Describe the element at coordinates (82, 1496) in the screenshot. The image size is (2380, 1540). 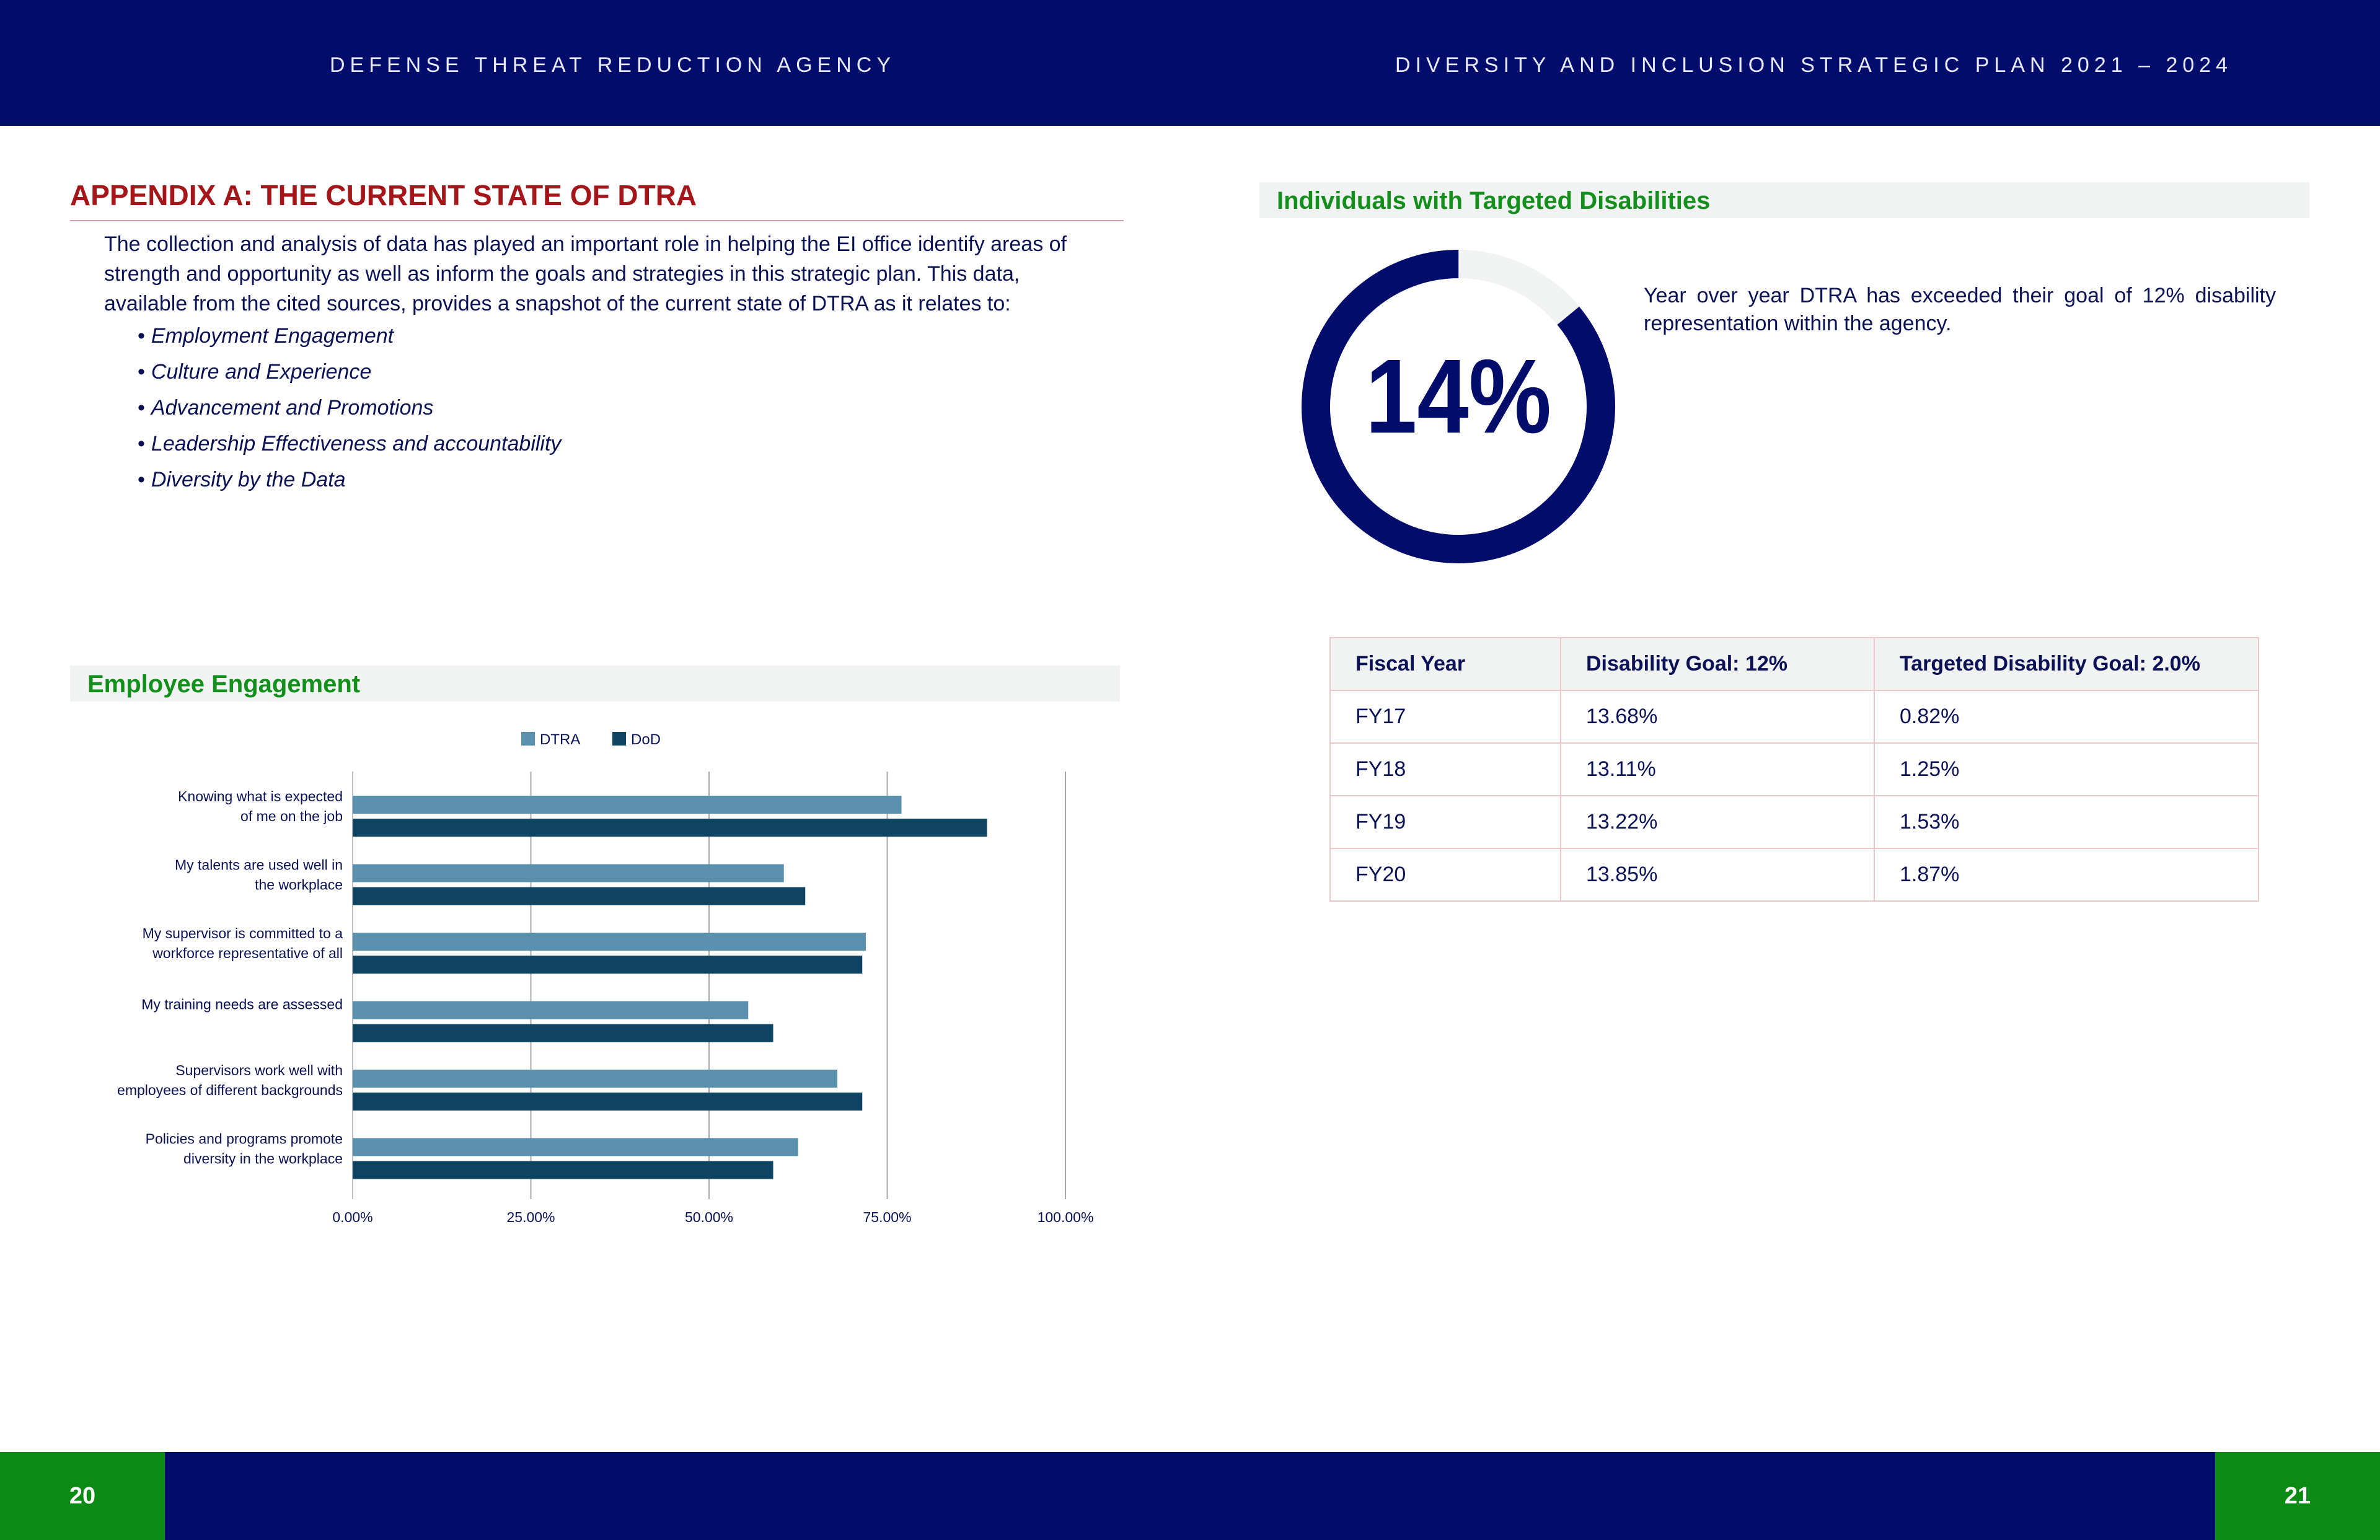
I see `page-number-left: 20` at that location.